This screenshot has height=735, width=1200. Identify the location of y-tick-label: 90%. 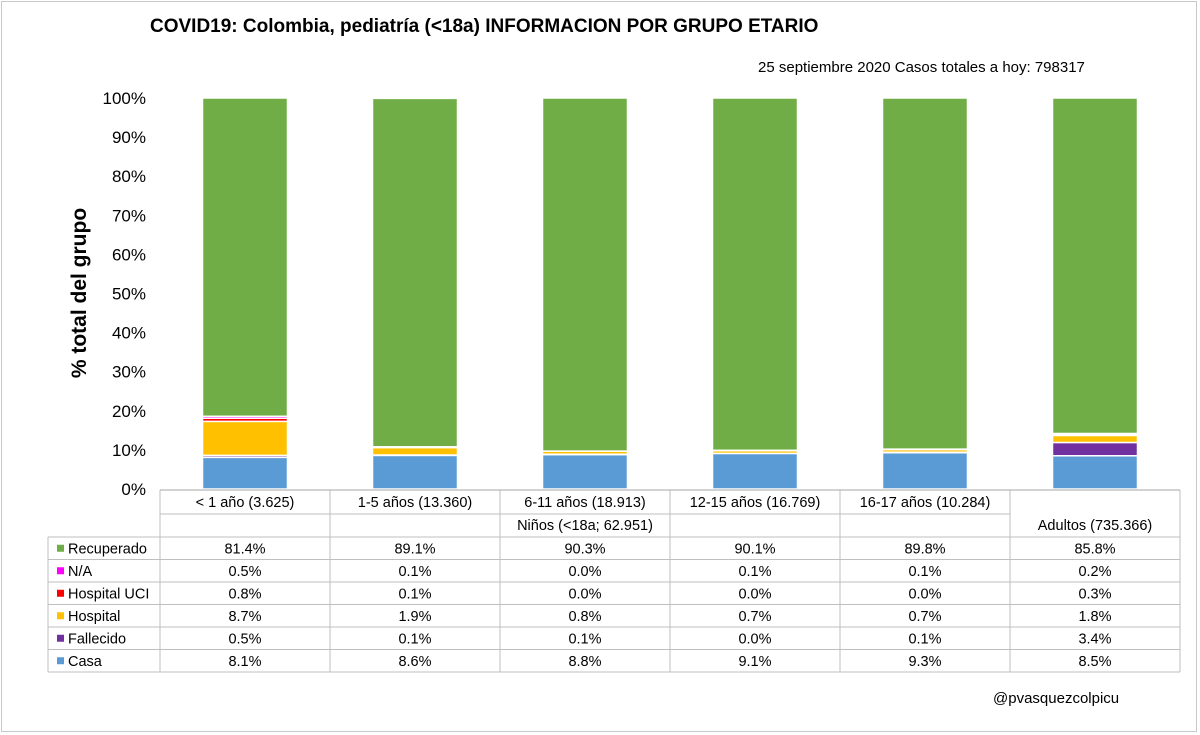
(129, 137).